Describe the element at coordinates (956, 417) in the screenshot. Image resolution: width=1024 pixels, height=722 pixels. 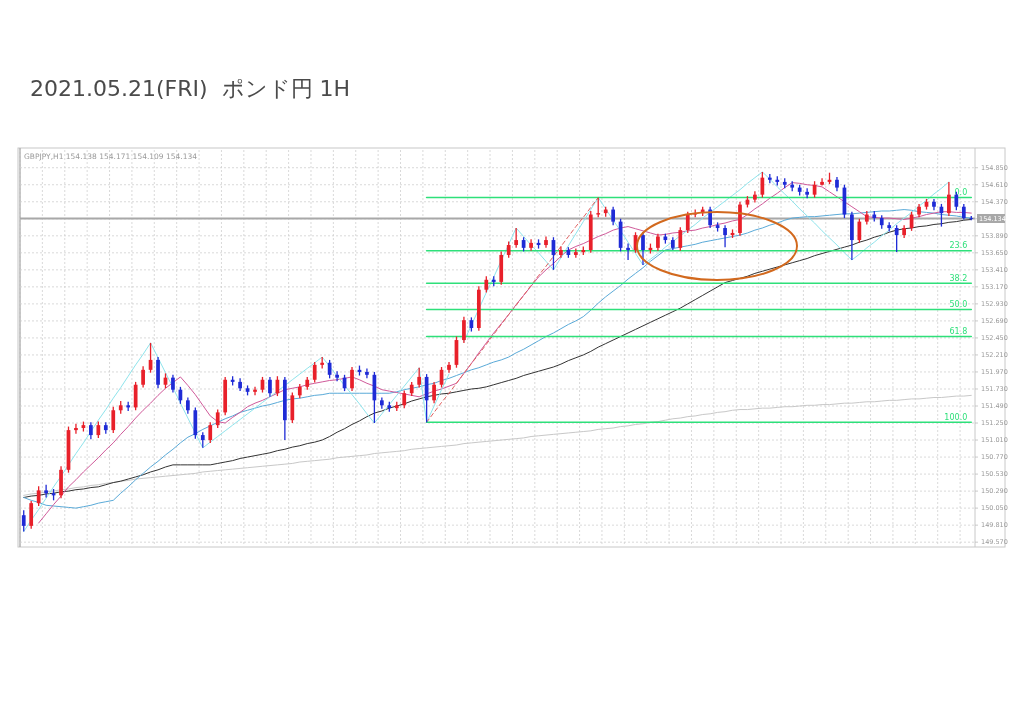
I see `series-label: 100.0` at that location.